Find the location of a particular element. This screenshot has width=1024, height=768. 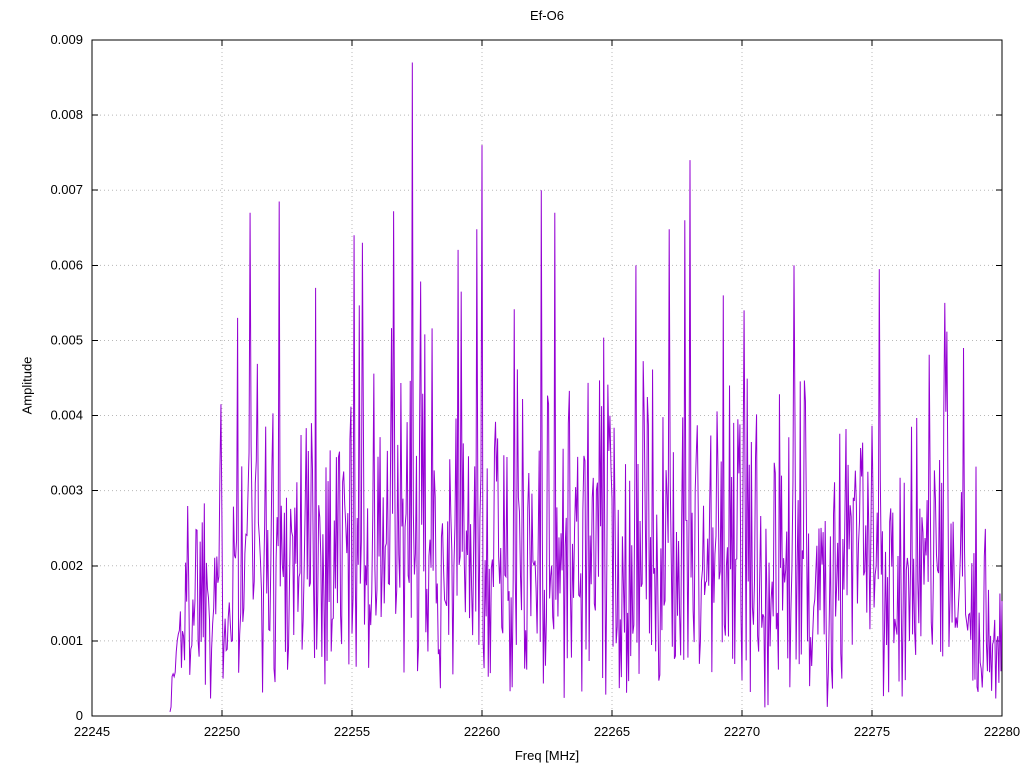

x-tick-label: 22270 is located at coordinates (742, 731).